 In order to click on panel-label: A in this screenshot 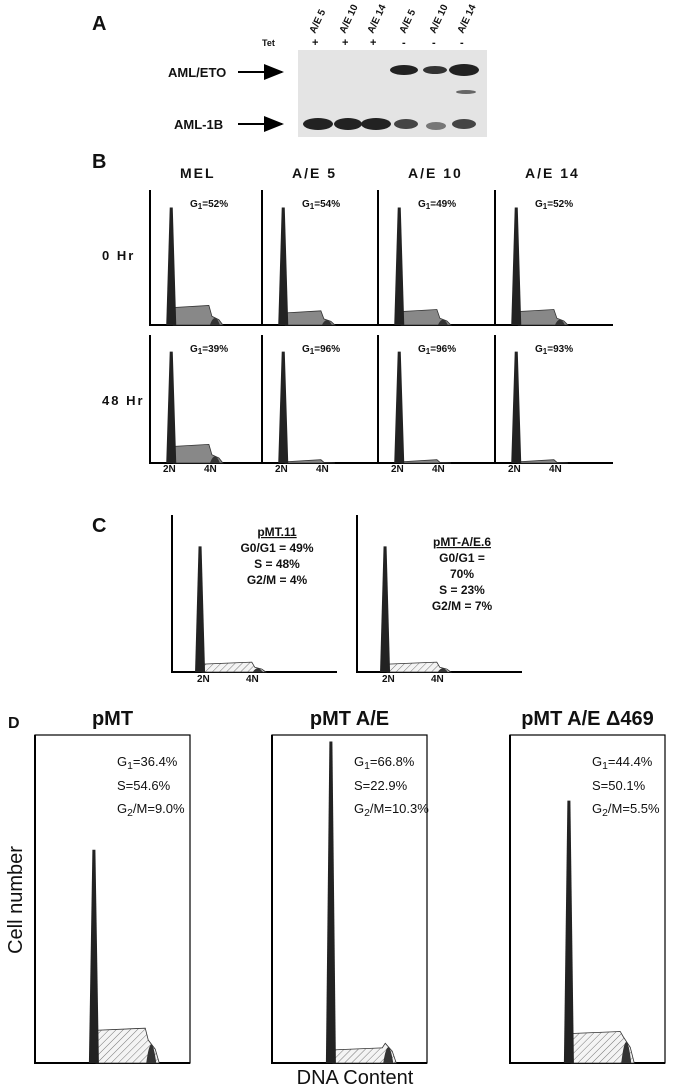, I will do `click(99, 24)`.